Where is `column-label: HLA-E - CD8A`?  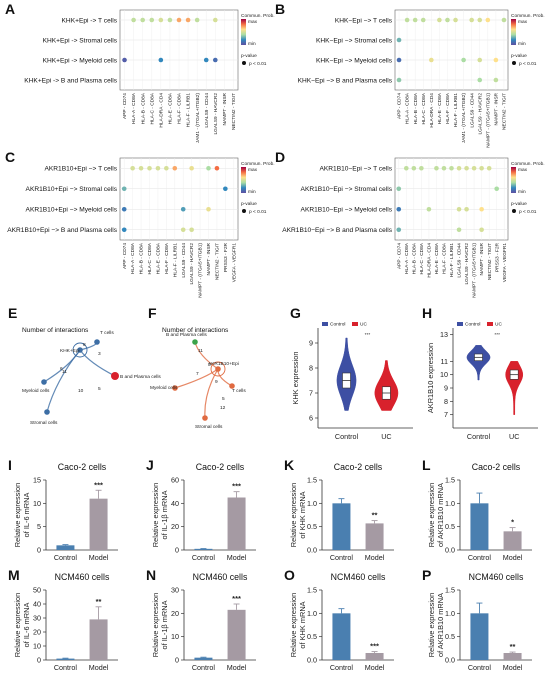
column-label: HLA-E - CD8A is located at coordinates (159, 258).